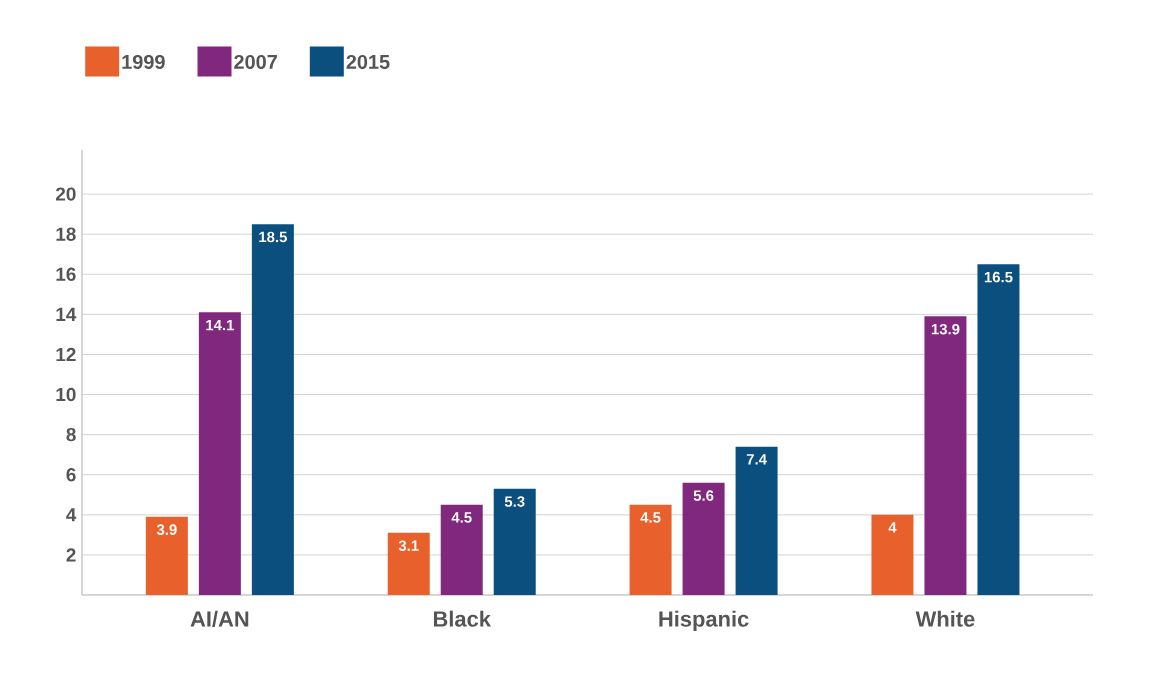 The image size is (1152, 678). I want to click on y-tick-label: 8, so click(71, 434).